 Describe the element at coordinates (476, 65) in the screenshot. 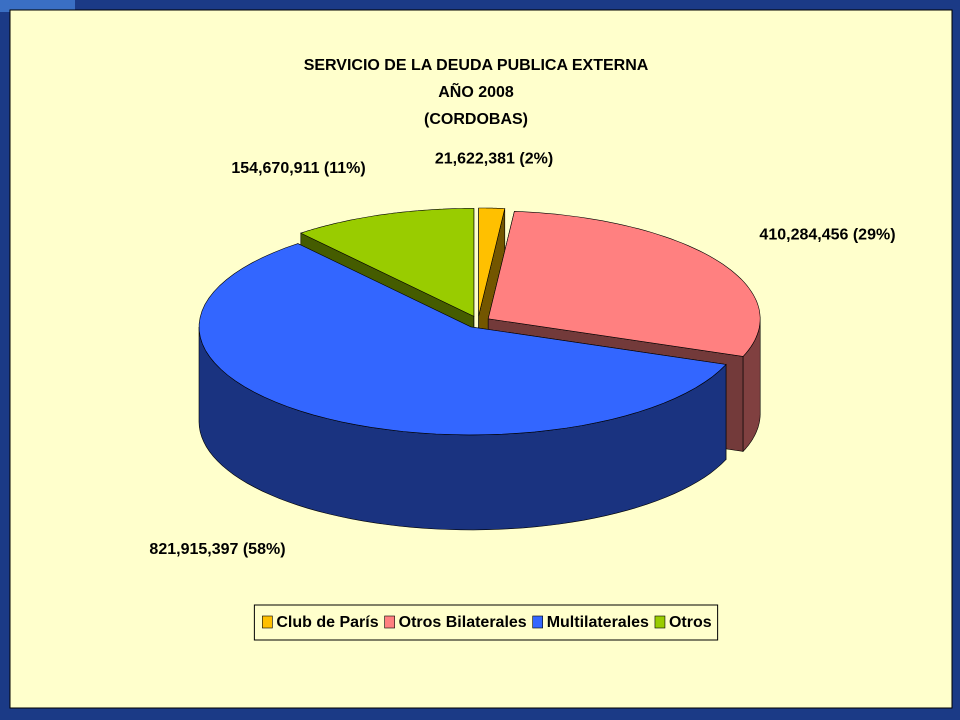

I see `chart-title: SERVICIO DE LA DEUDA PUBLICA EXTERNA` at that location.